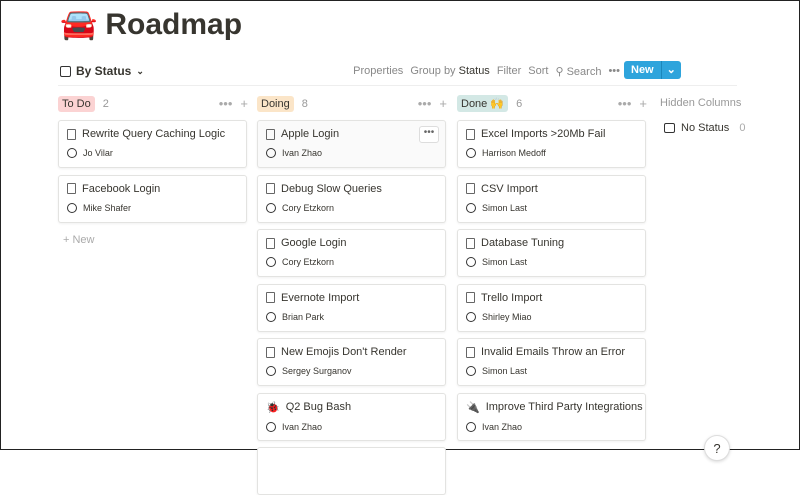 This screenshot has height=495, width=800. What do you see at coordinates (551, 307) in the screenshot?
I see `card: Trello Import Shirley Miao` at bounding box center [551, 307].